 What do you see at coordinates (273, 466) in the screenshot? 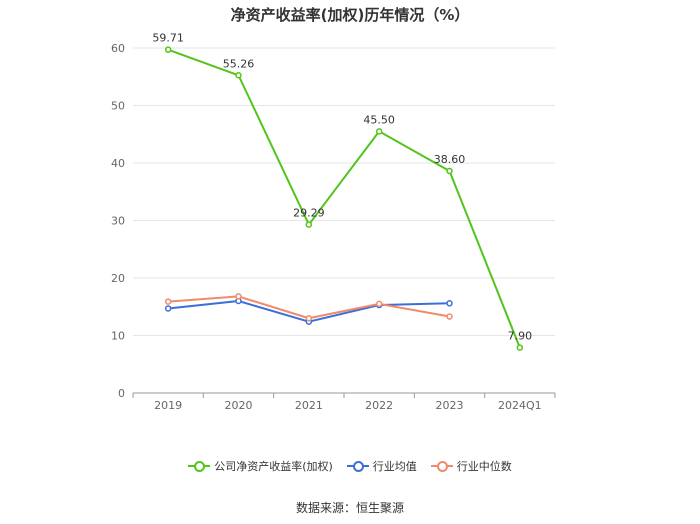
I see `legend-label-company: 公司净资产收益率(加权)` at bounding box center [273, 466].